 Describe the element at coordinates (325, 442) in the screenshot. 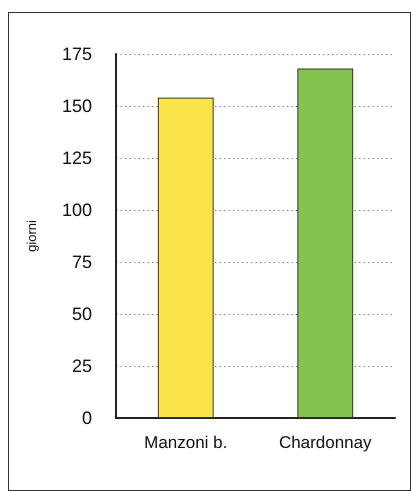

I see `x-tick-label: Chardonnay` at that location.